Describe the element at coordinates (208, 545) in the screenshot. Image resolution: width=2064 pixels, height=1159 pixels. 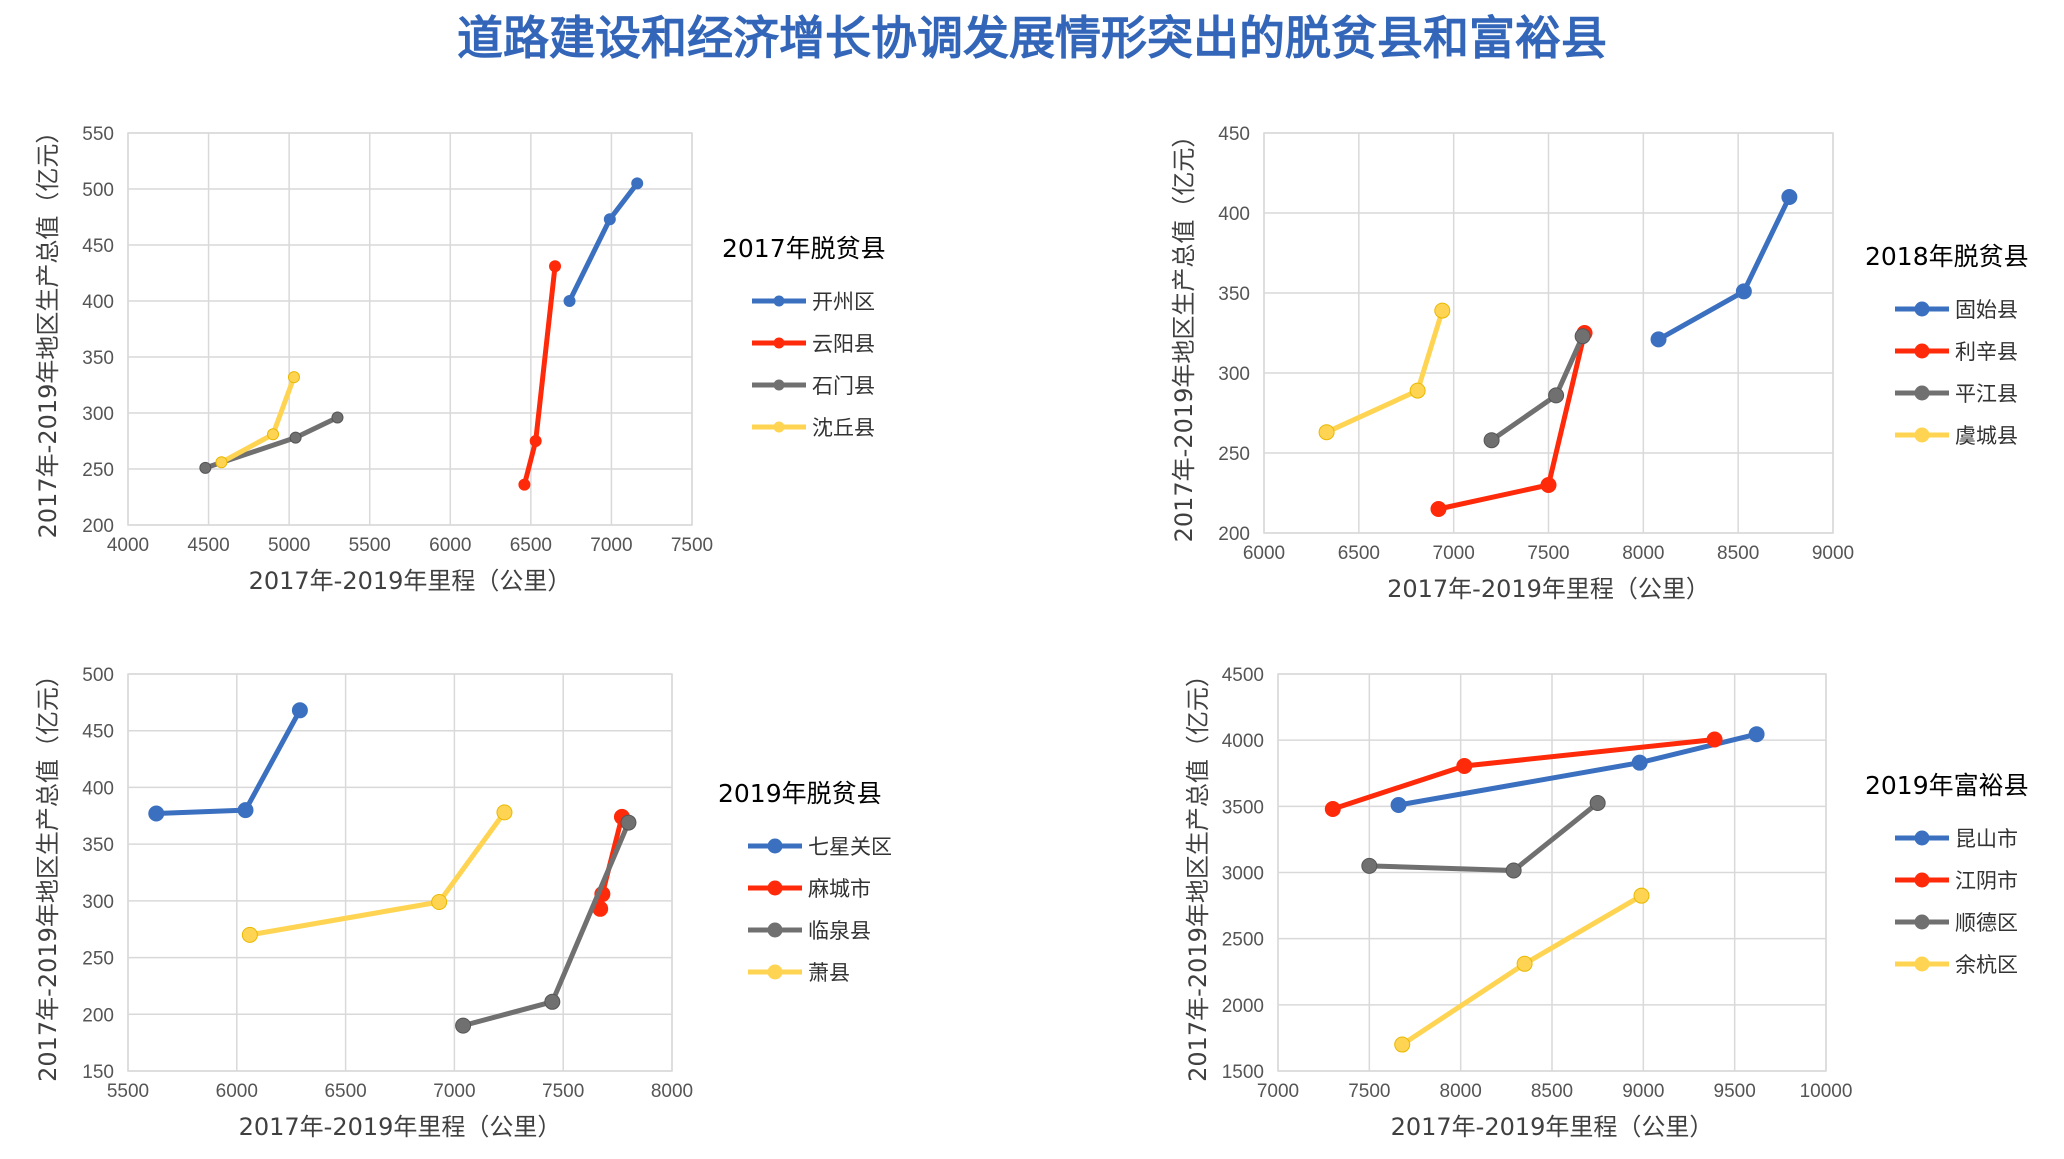
I see `x-tick-label: 4500` at that location.